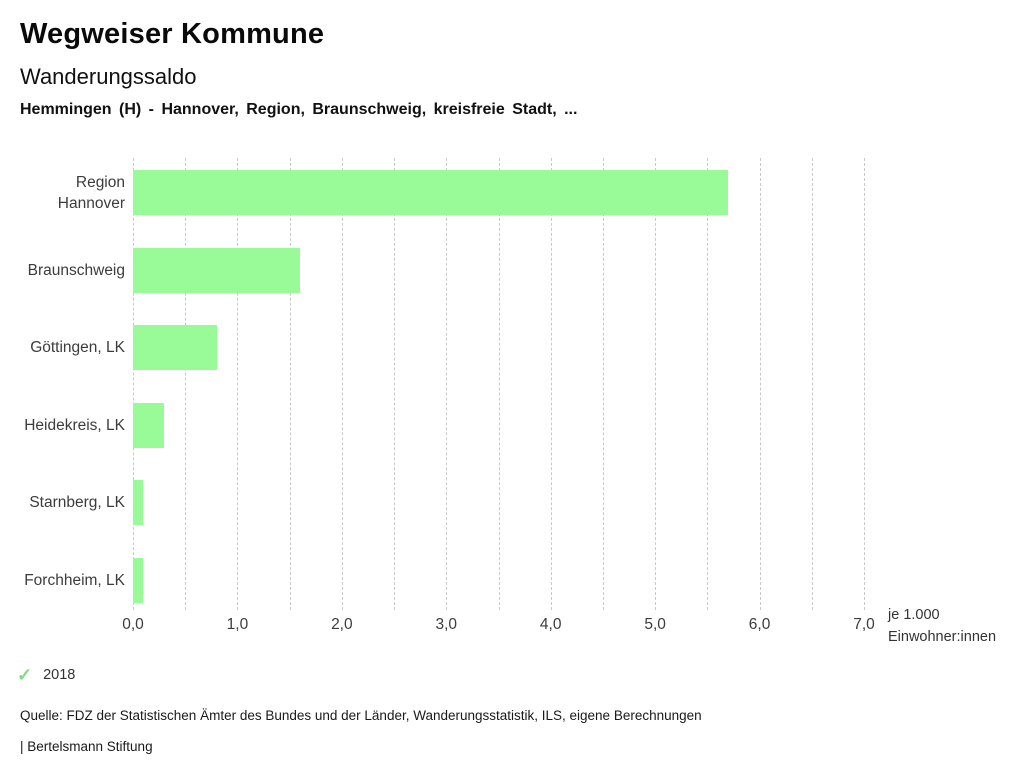 This screenshot has width=1024, height=780. I want to click on x-tick-label: 0,0, so click(133, 624).